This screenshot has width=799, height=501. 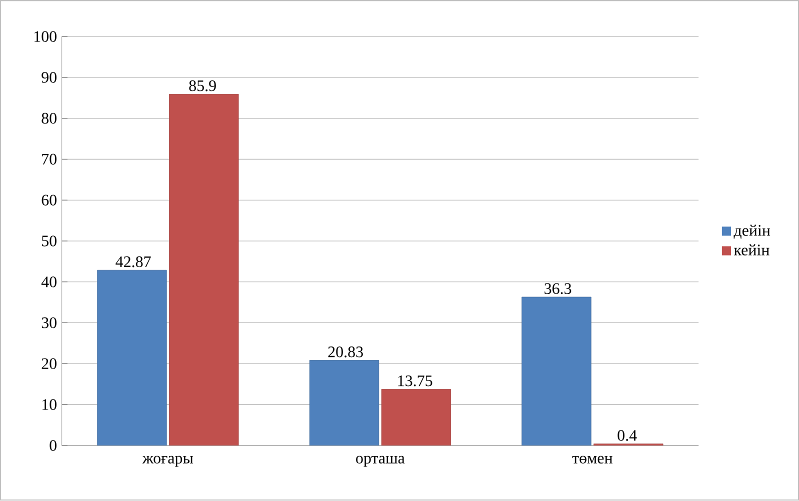 What do you see at coordinates (49, 77) in the screenshot?
I see `y-tick-label: 90` at bounding box center [49, 77].